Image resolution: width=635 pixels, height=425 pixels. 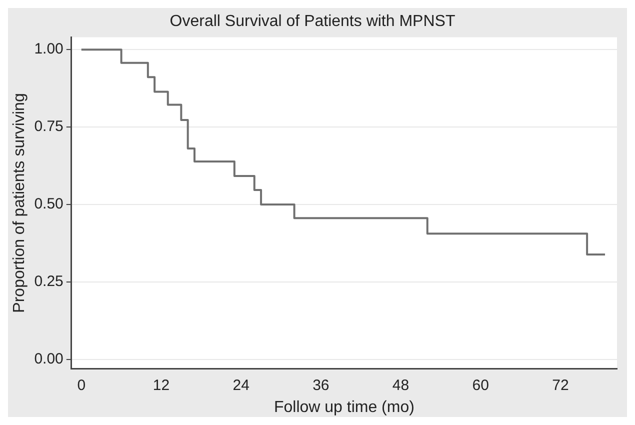 What do you see at coordinates (313, 21) in the screenshot?
I see `chart-title: Overall Survival of Patients with MPNST` at bounding box center [313, 21].